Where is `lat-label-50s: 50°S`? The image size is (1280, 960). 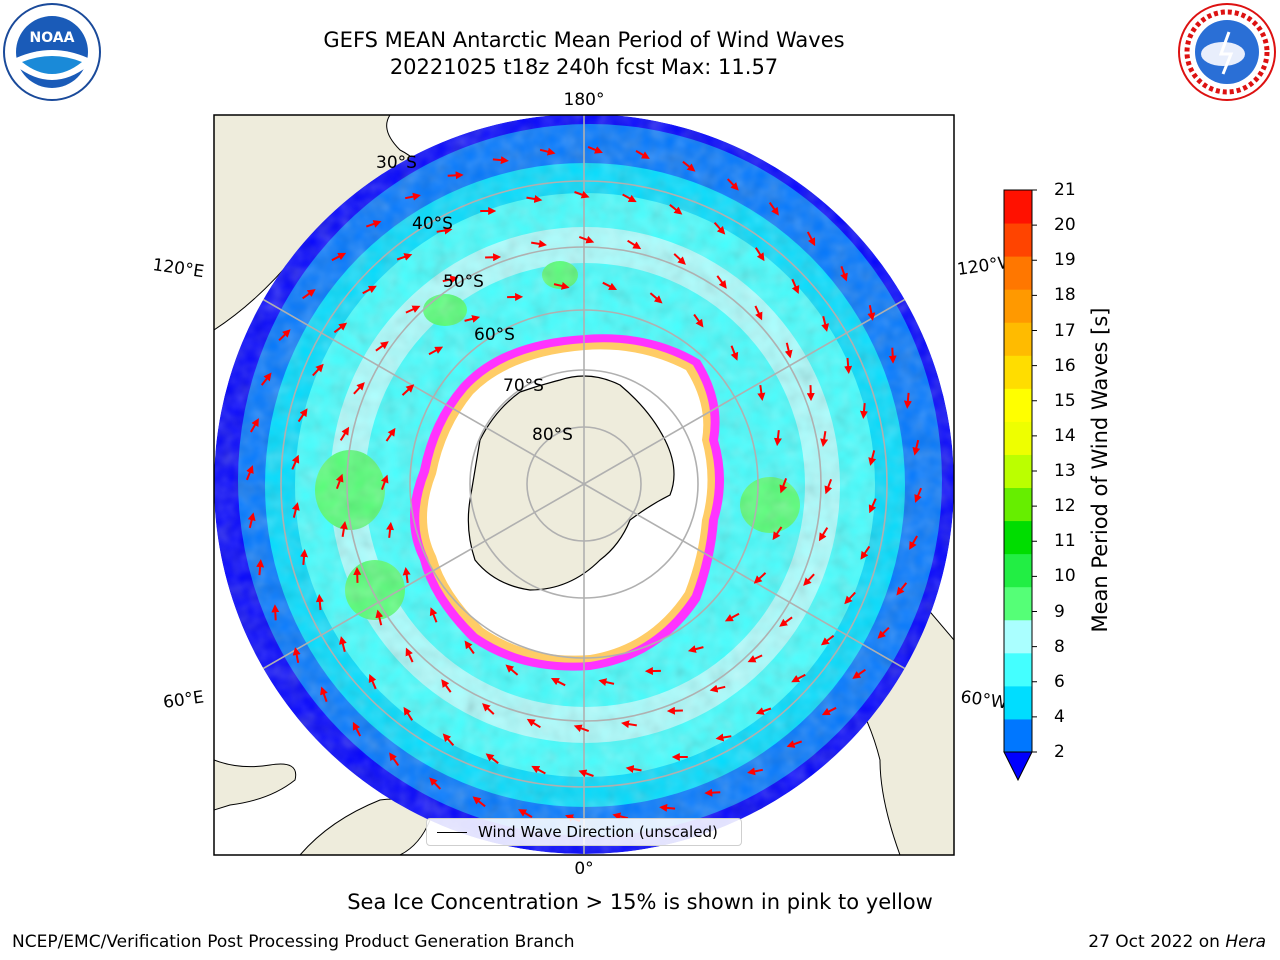 lat-label-50s: 50°S is located at coordinates (463, 282).